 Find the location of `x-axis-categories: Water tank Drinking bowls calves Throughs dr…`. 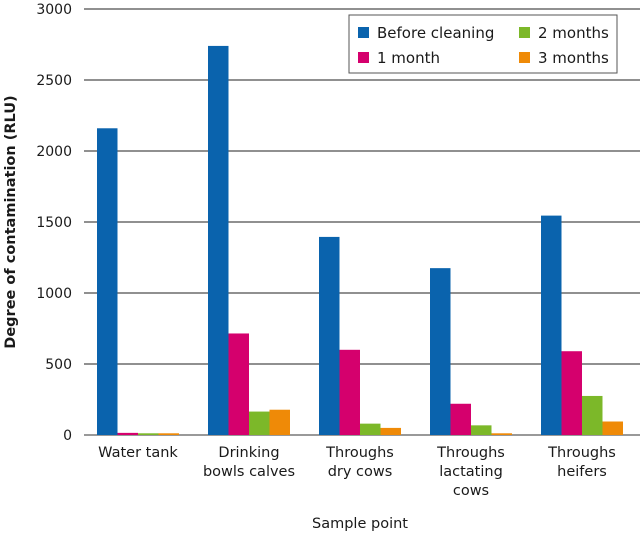

x-axis-categories: Water tank Drinking bowls calves Throughs dr… is located at coordinates (357, 472).